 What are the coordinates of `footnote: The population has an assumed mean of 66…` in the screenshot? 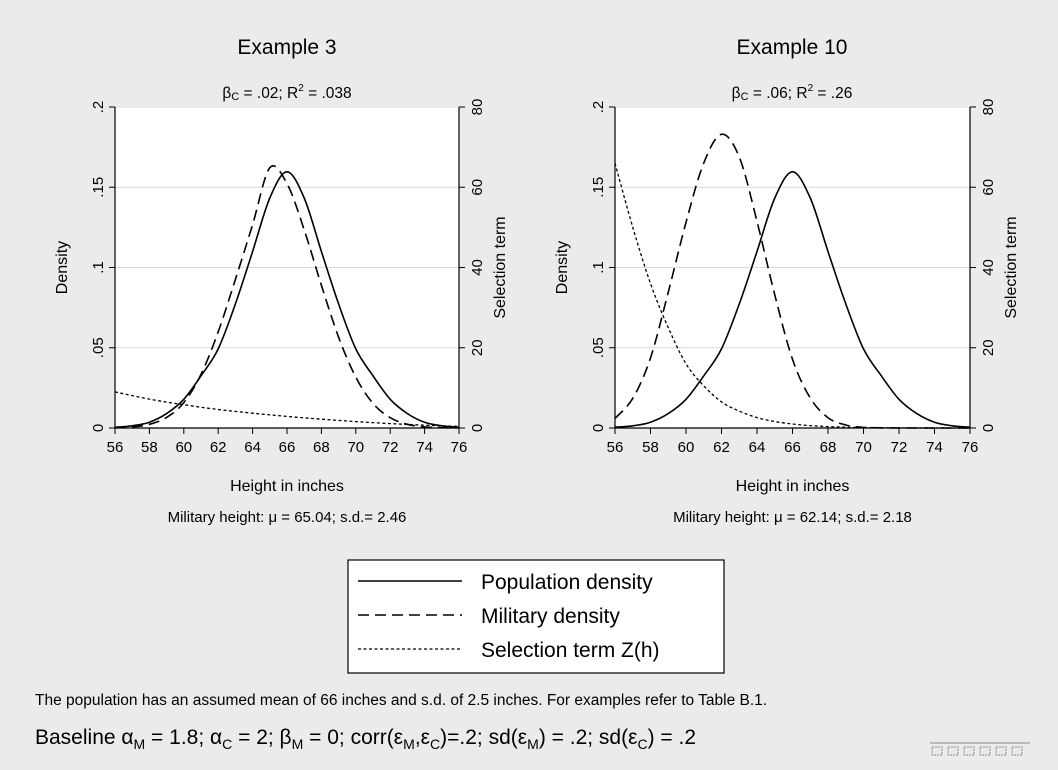 It's located at (401, 700).